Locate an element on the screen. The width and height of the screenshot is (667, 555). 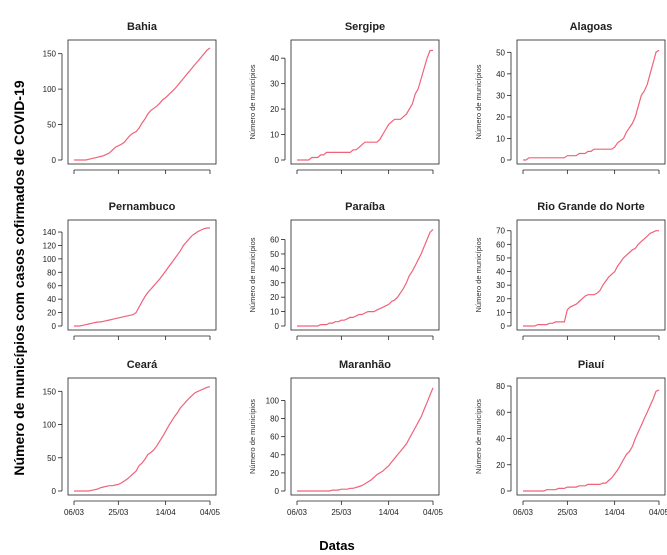
panel-bahia: Bahia 0 50 100 150 is located at coordinates (130, 97).